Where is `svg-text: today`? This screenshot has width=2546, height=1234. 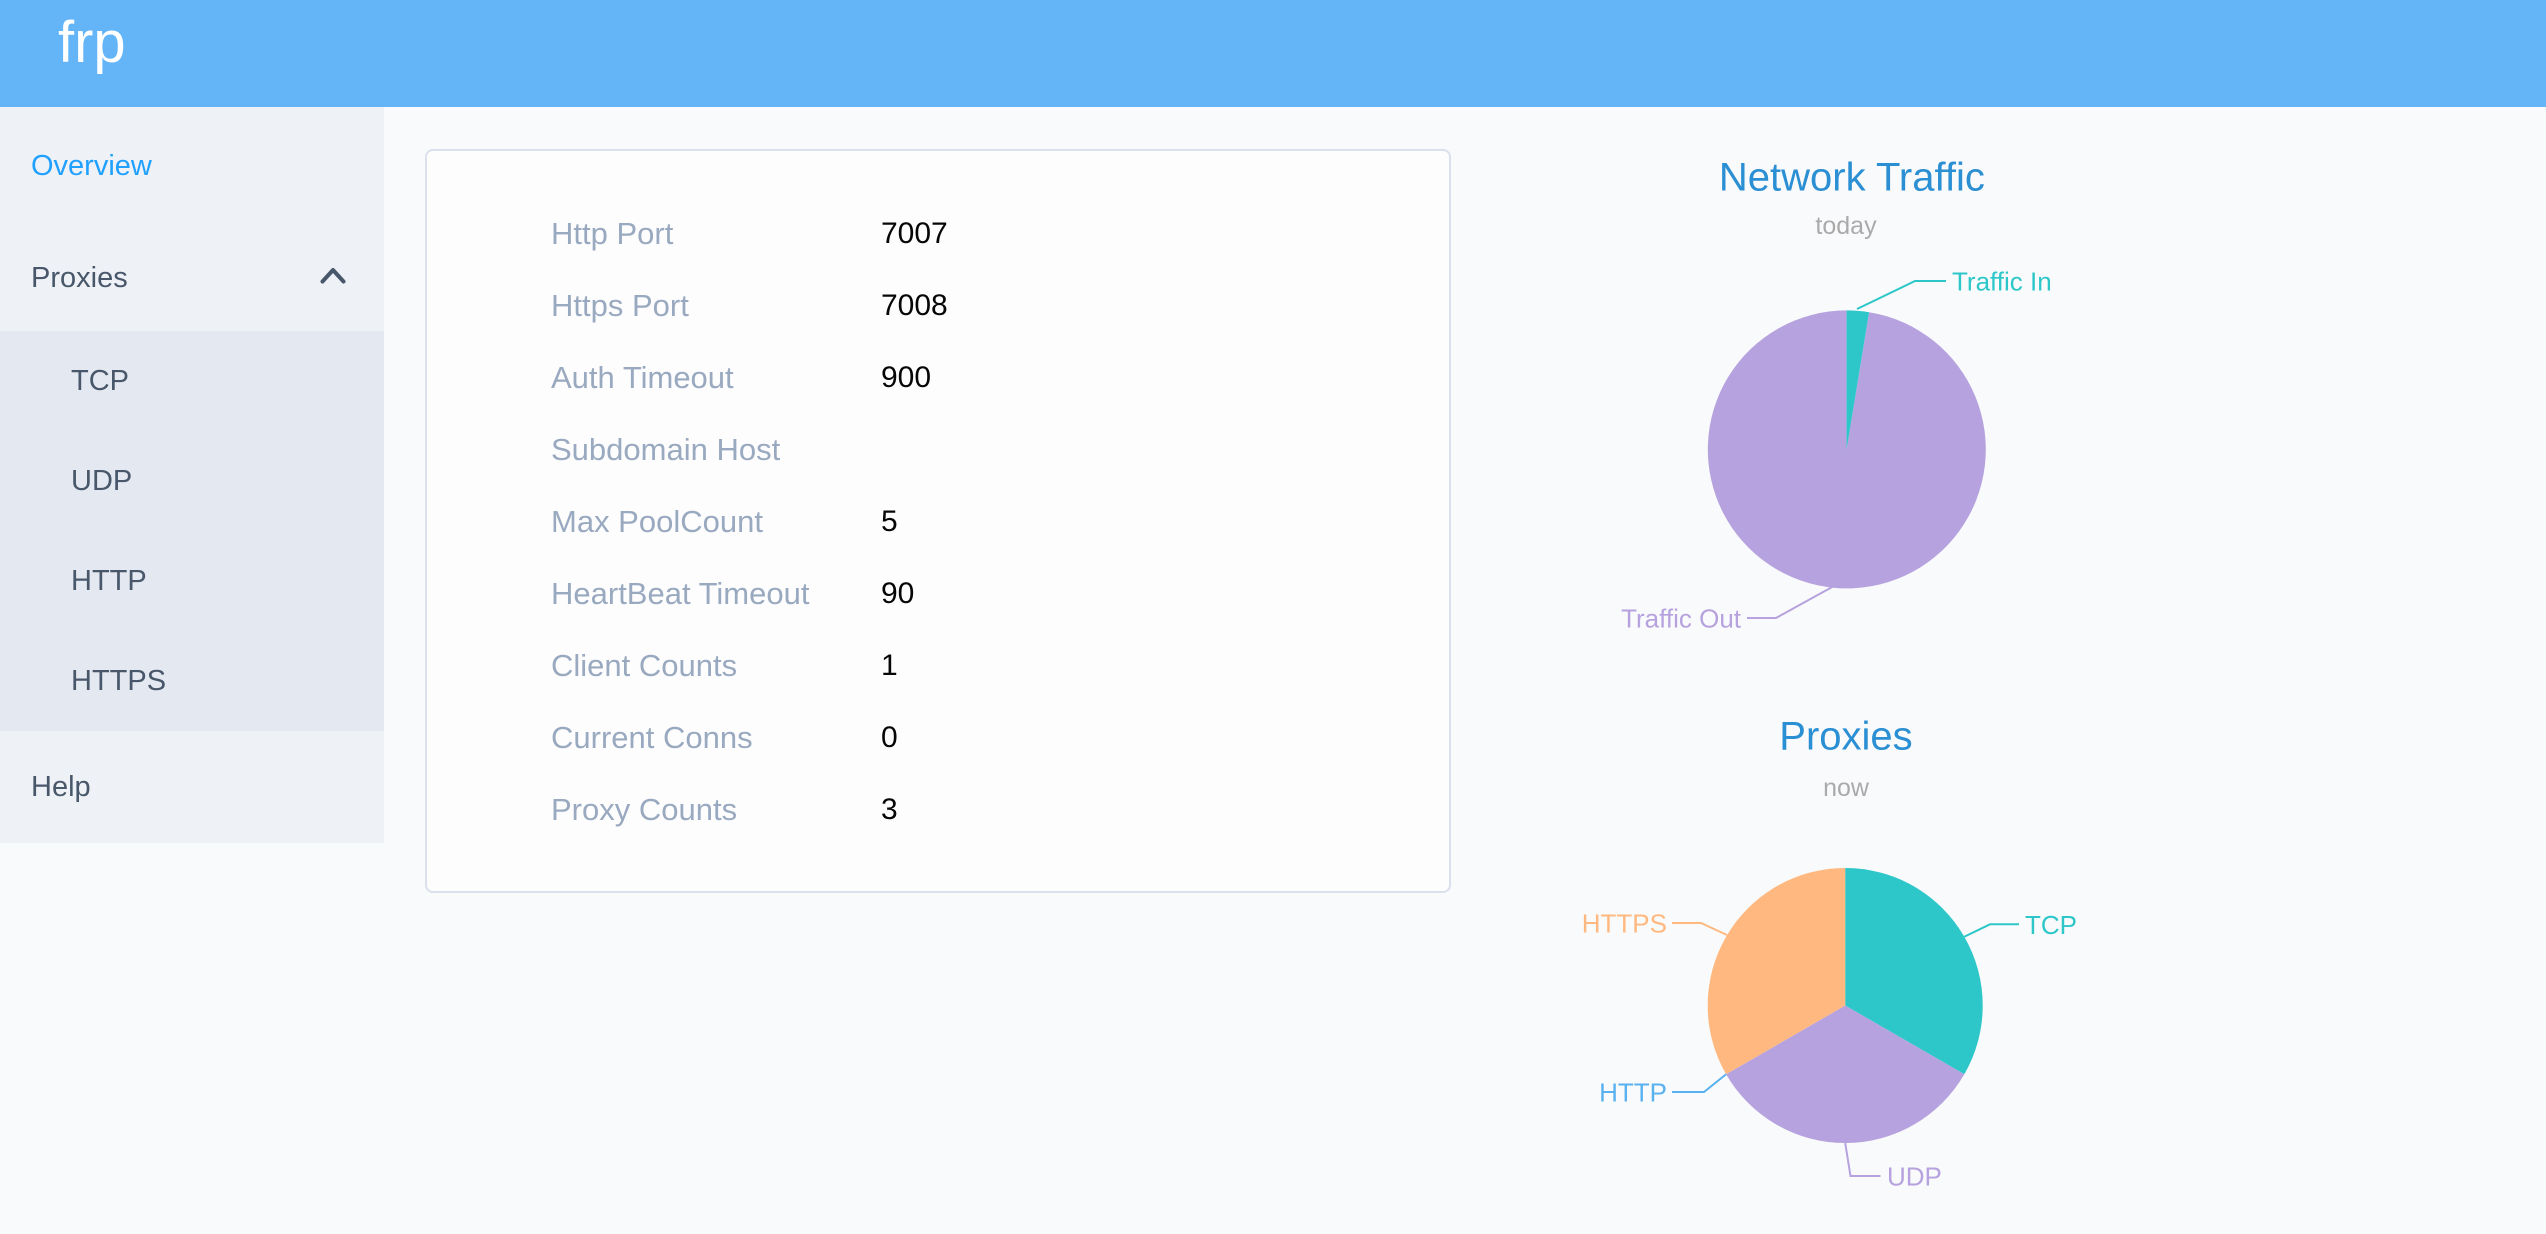
svg-text: today is located at coordinates (1846, 226).